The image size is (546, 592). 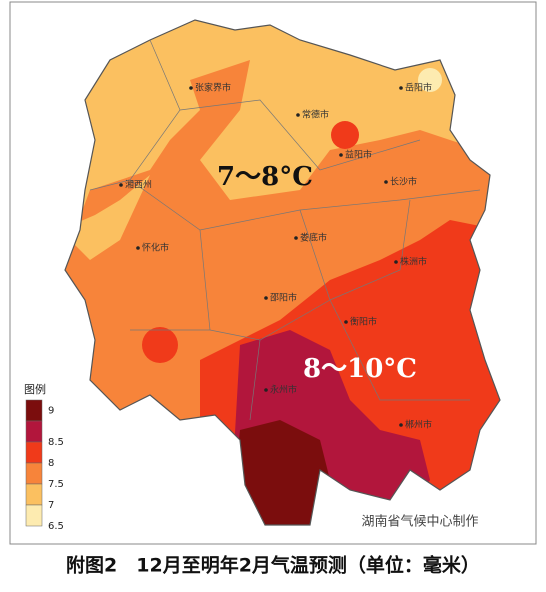 What do you see at coordinates (265, 177) in the screenshot?
I see `zone-label: 7～8°C` at bounding box center [265, 177].